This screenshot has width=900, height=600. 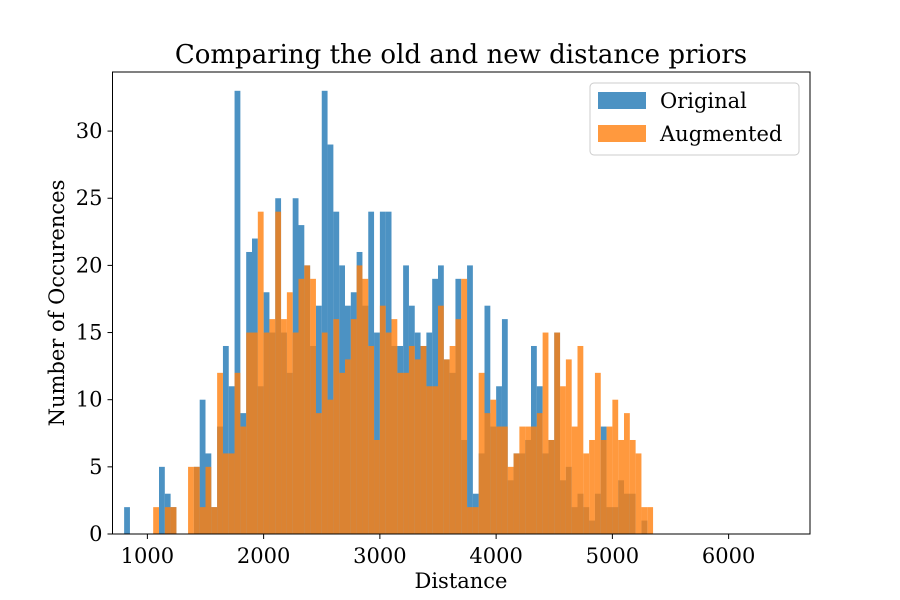 I want to click on x-axis-label: Distance, so click(x=460, y=581).